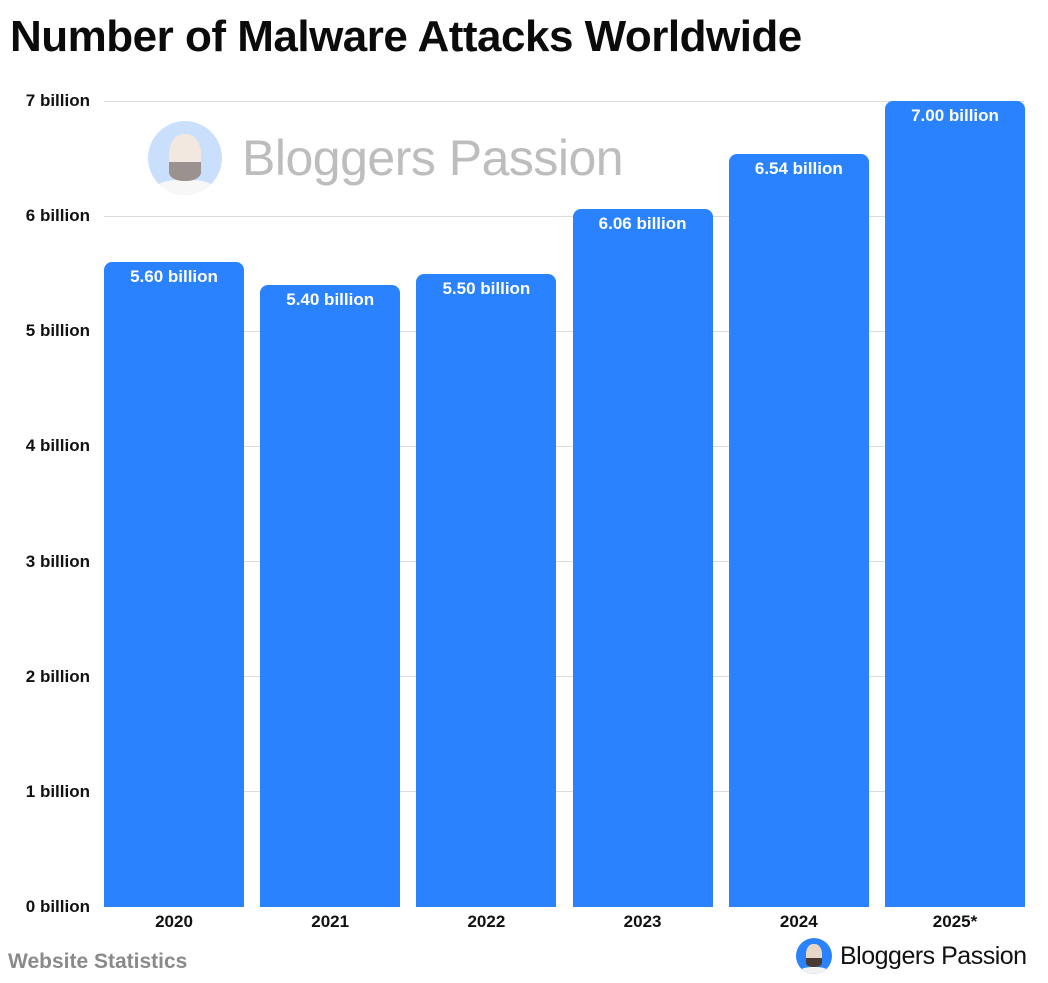  Describe the element at coordinates (57, 330) in the screenshot. I see `y-tick-label: 5 billion` at that location.